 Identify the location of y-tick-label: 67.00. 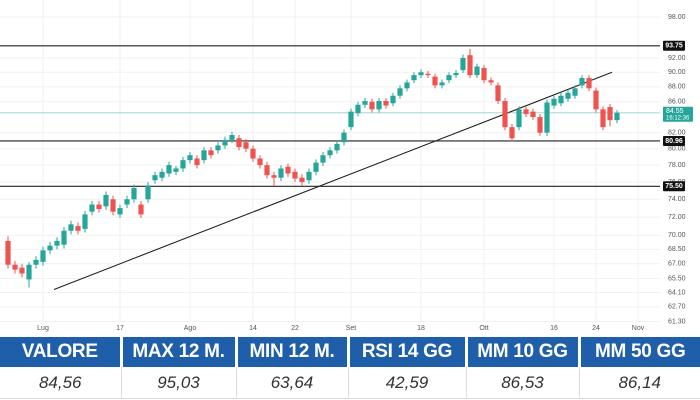
(677, 264).